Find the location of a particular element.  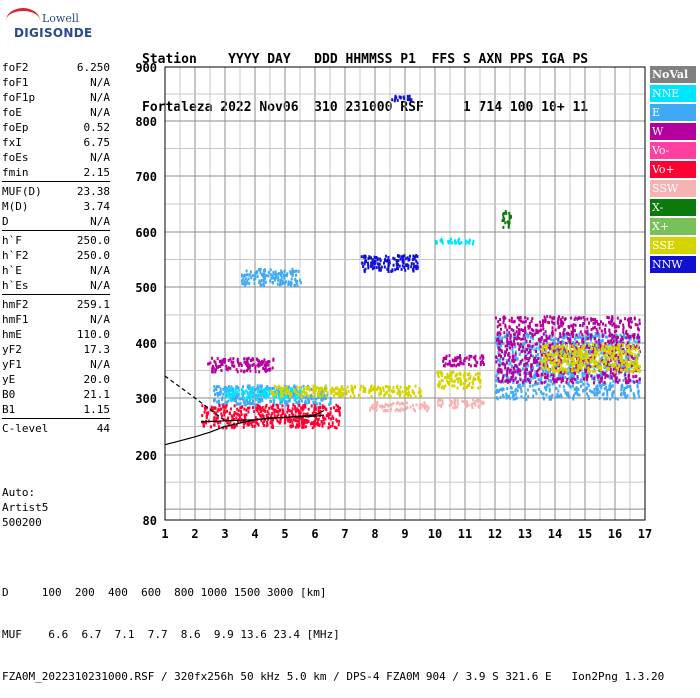

param-key: hmE is located at coordinates (12, 334).